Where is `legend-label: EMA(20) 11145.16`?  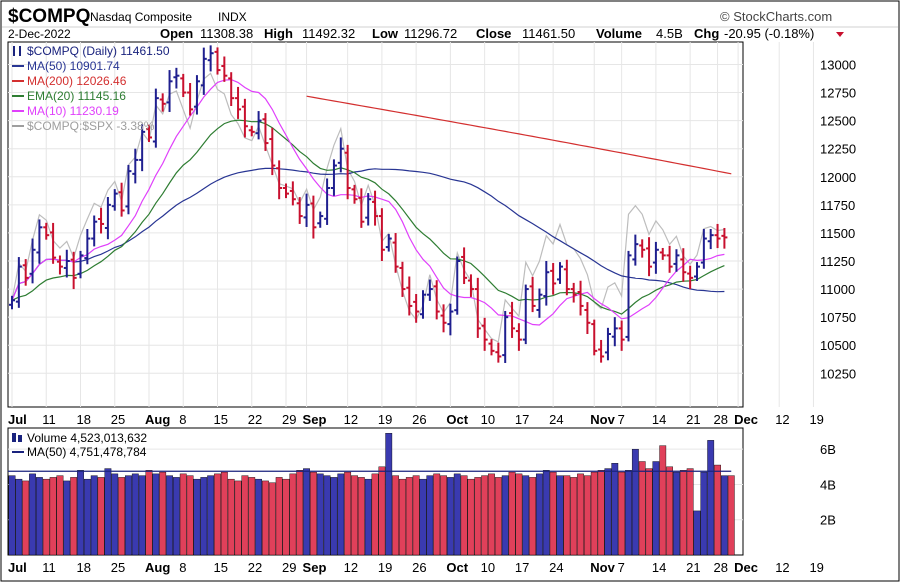
legend-label: EMA(20) 11145.16 is located at coordinates (76, 96).